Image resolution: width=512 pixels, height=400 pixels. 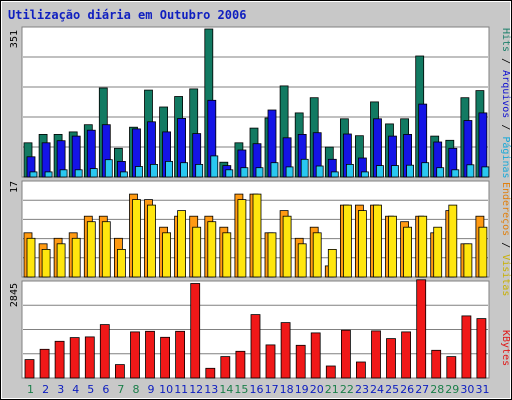 I want to click on legend-kbytes: KBytes, so click(x=505, y=348).